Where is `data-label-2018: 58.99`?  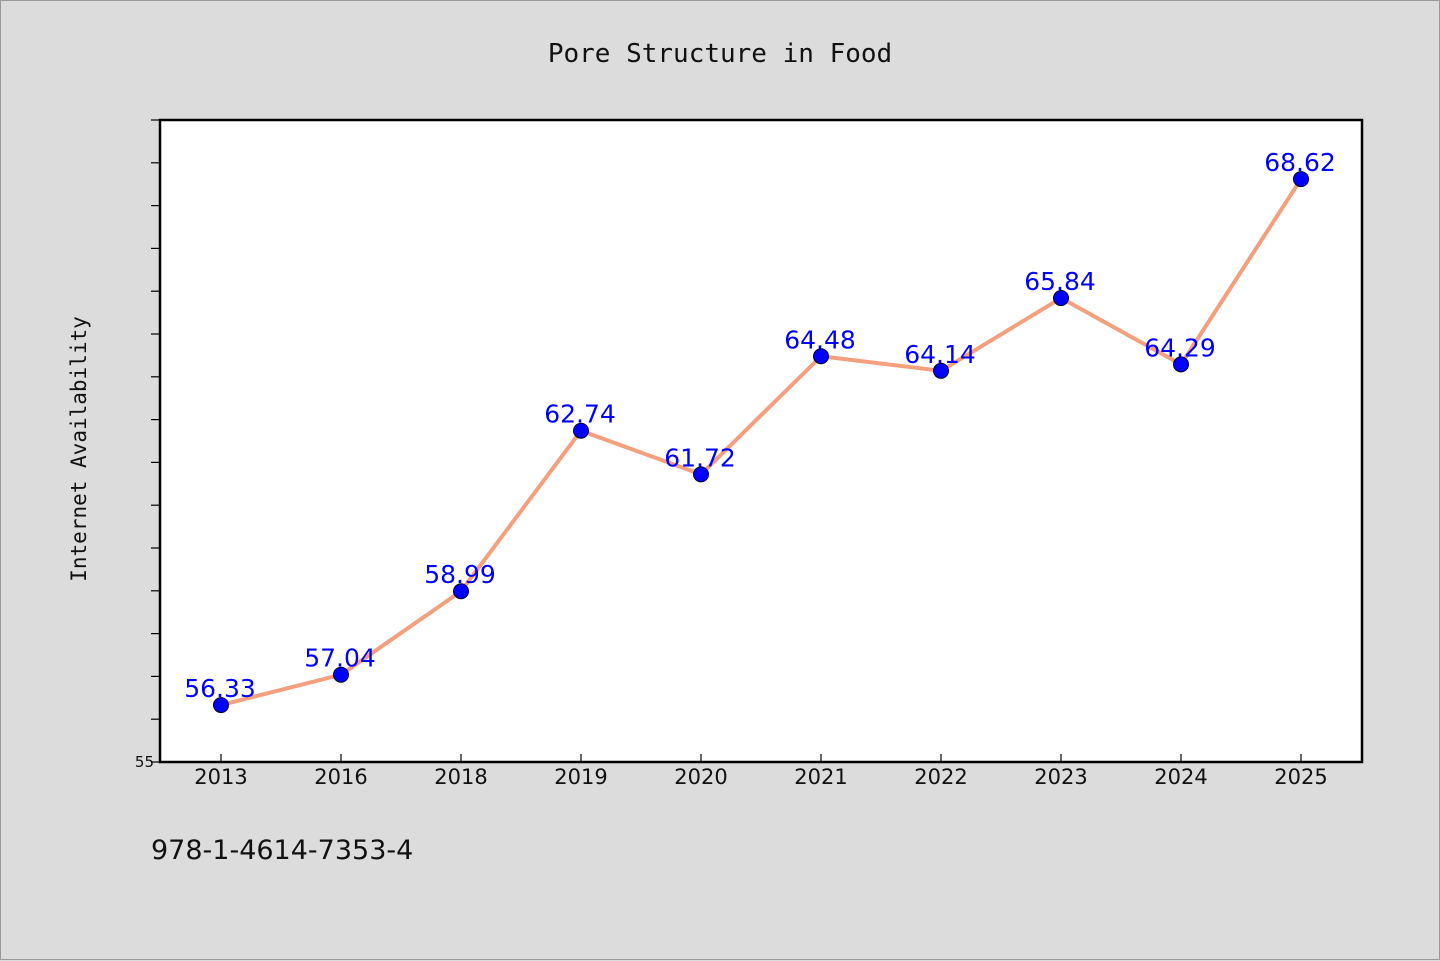 data-label-2018: 58.99 is located at coordinates (460, 574).